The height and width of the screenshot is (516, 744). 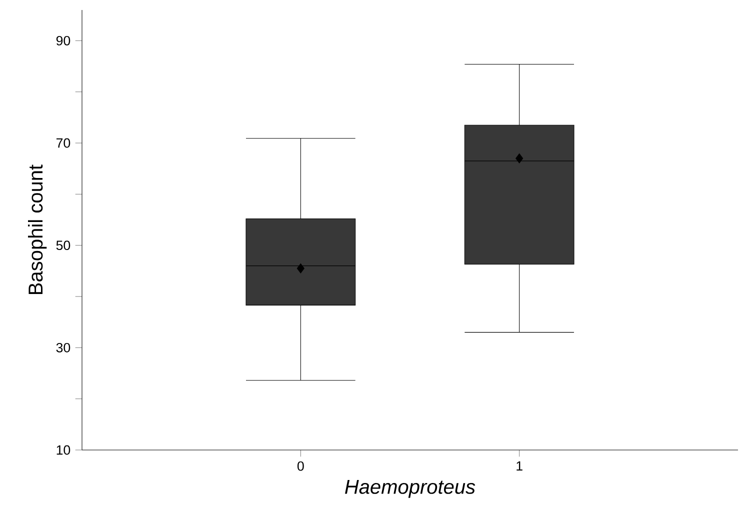 What do you see at coordinates (63, 450) in the screenshot?
I see `y-tick-label: 10` at bounding box center [63, 450].